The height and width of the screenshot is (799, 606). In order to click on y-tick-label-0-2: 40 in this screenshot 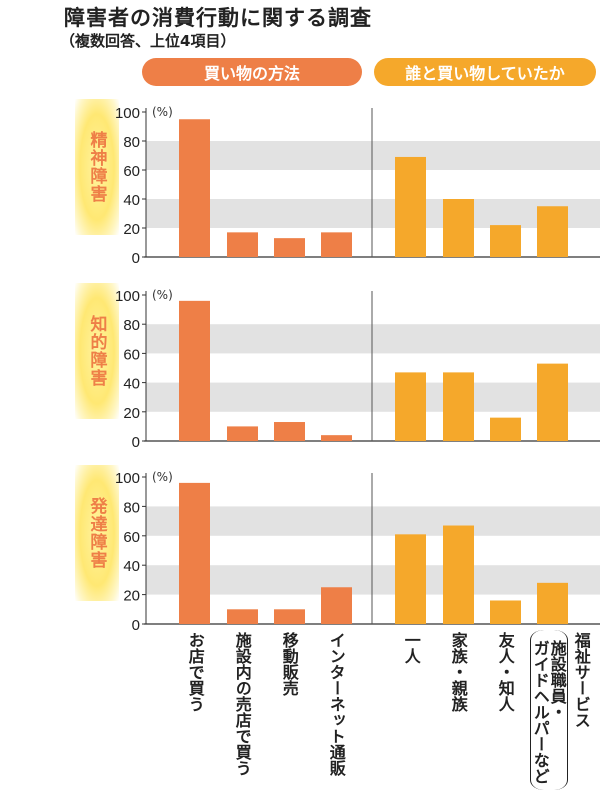, I will do `click(131, 200)`.